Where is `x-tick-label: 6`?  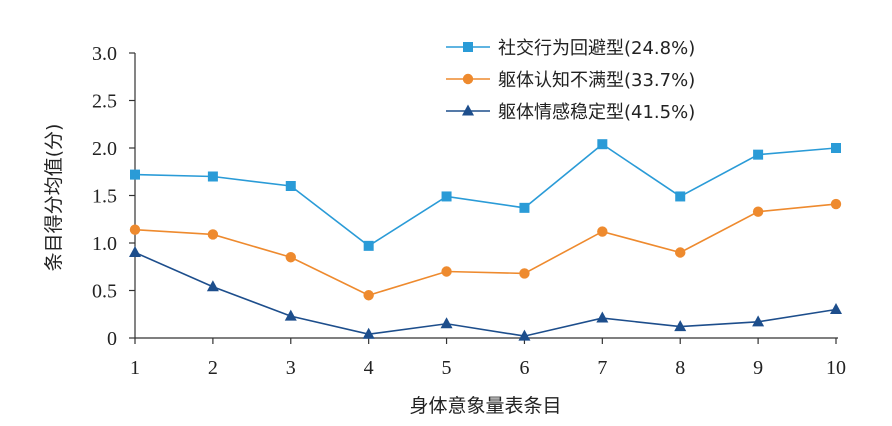
x-tick-label: 6 is located at coordinates (524, 368).